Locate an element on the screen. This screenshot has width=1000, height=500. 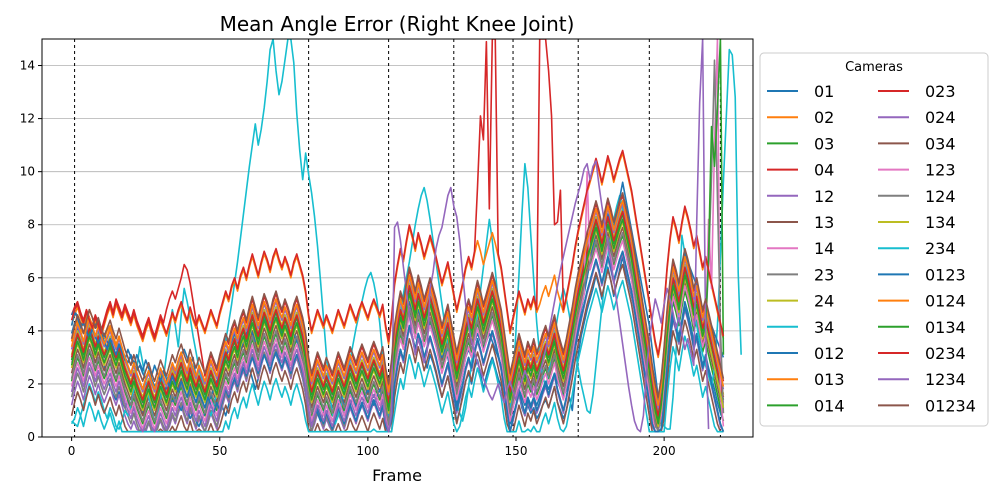
x-tick-label: 200 is located at coordinates (664, 451).